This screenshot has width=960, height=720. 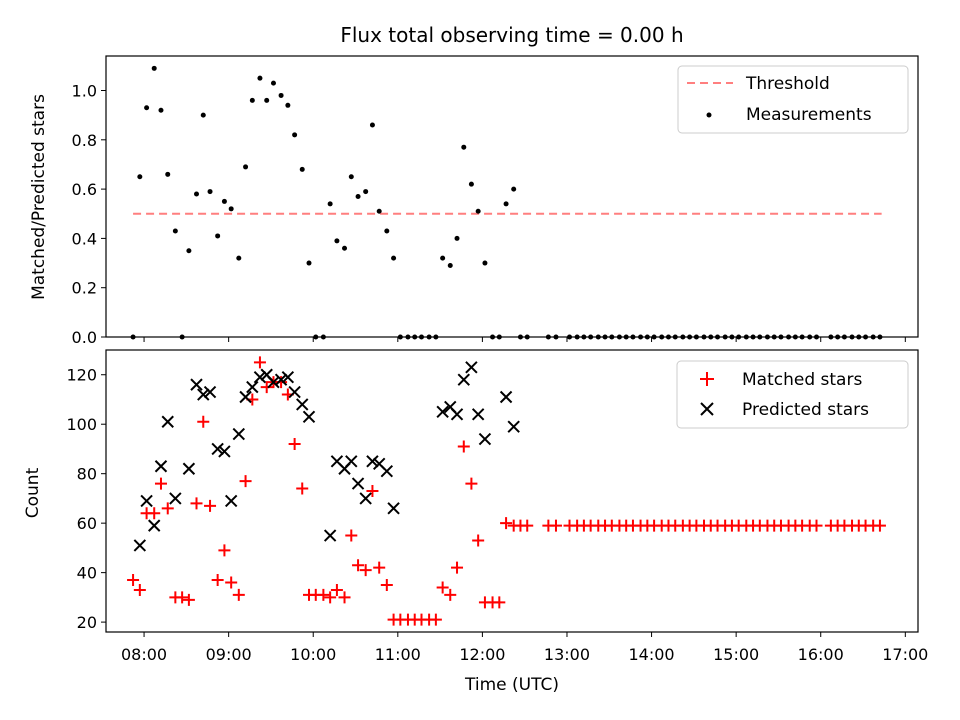 What do you see at coordinates (511, 35) in the screenshot?
I see `chart-title: Flux total observing time = 0.00 h` at bounding box center [511, 35].